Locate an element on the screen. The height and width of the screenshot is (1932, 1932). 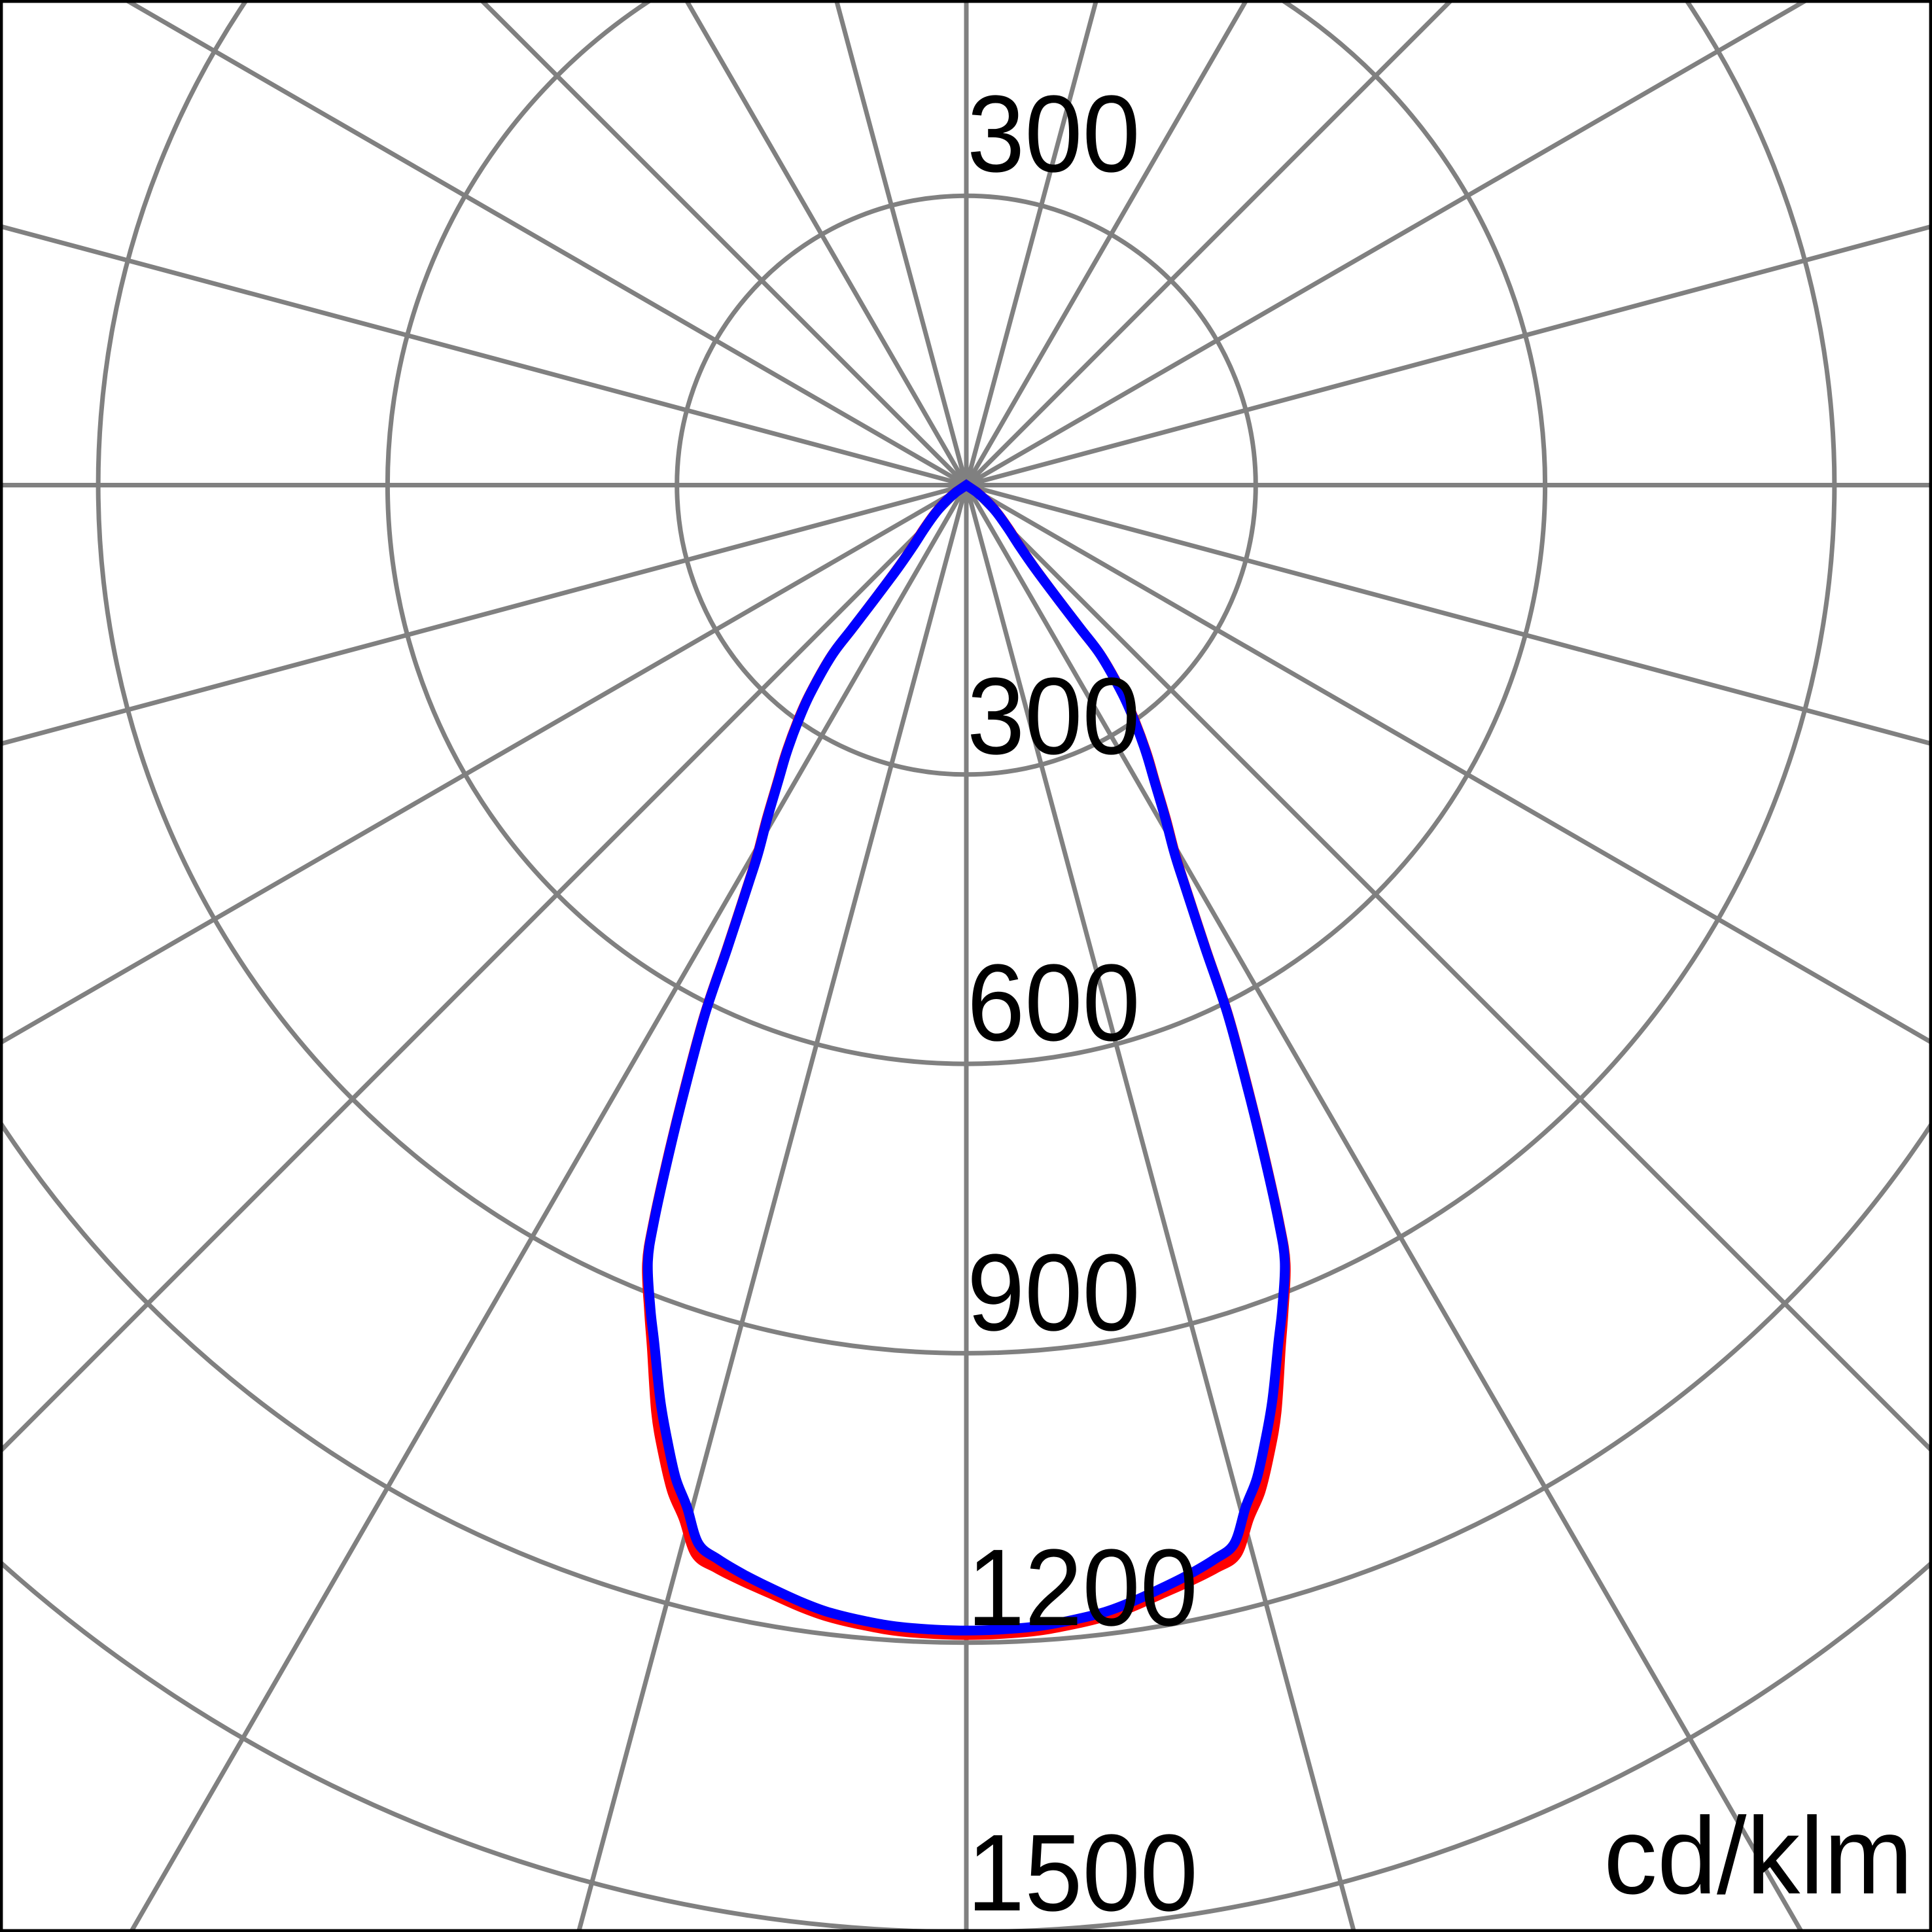
svg-text: 1500 is located at coordinates (1082, 1872).